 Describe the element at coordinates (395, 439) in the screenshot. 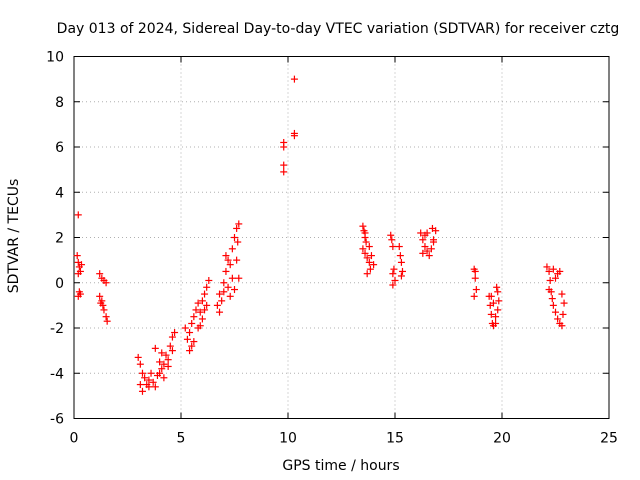

I see `x-tick-label: 15` at that location.